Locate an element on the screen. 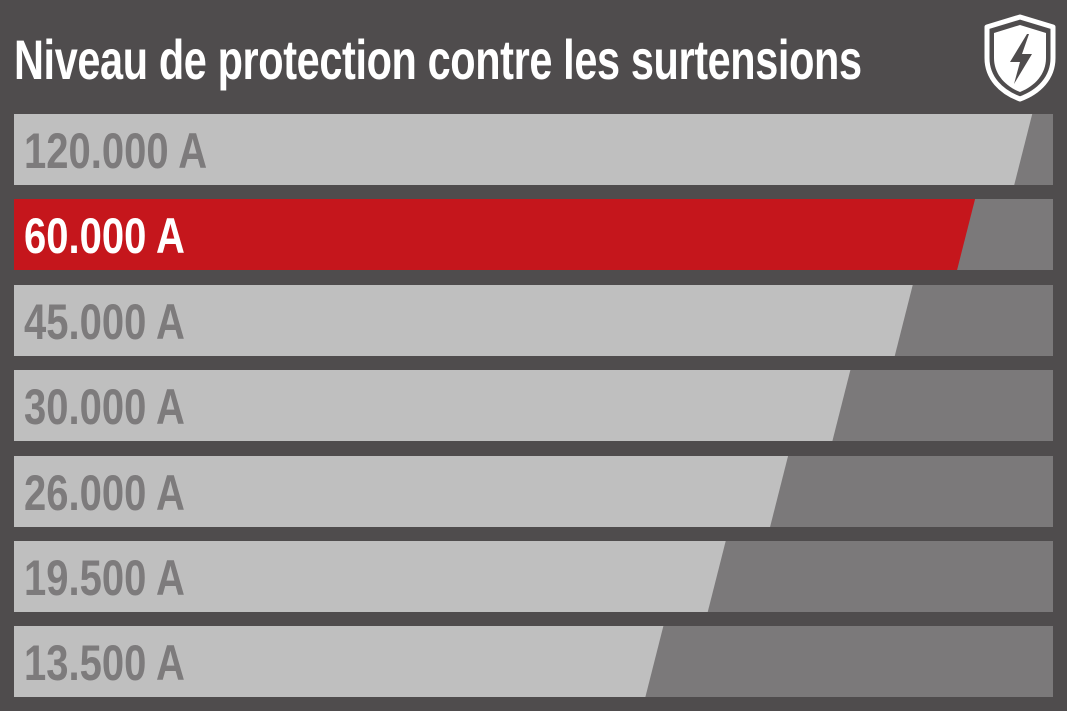  bar-row: 60.000 A is located at coordinates (533, 234).